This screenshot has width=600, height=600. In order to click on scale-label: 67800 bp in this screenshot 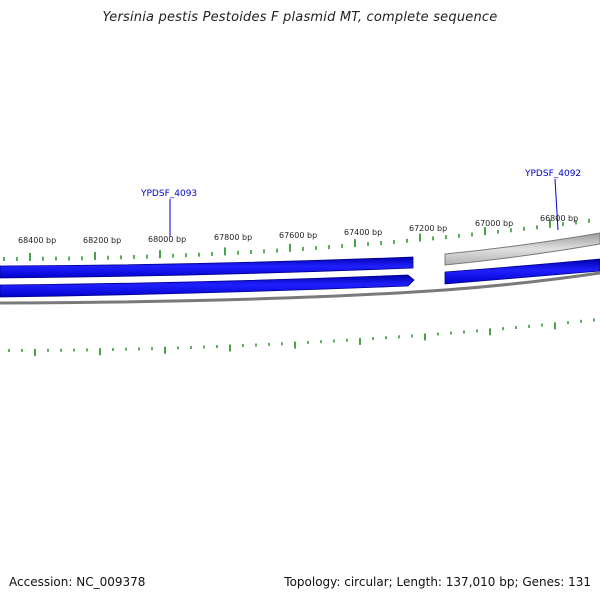, I will do `click(233, 237)`.